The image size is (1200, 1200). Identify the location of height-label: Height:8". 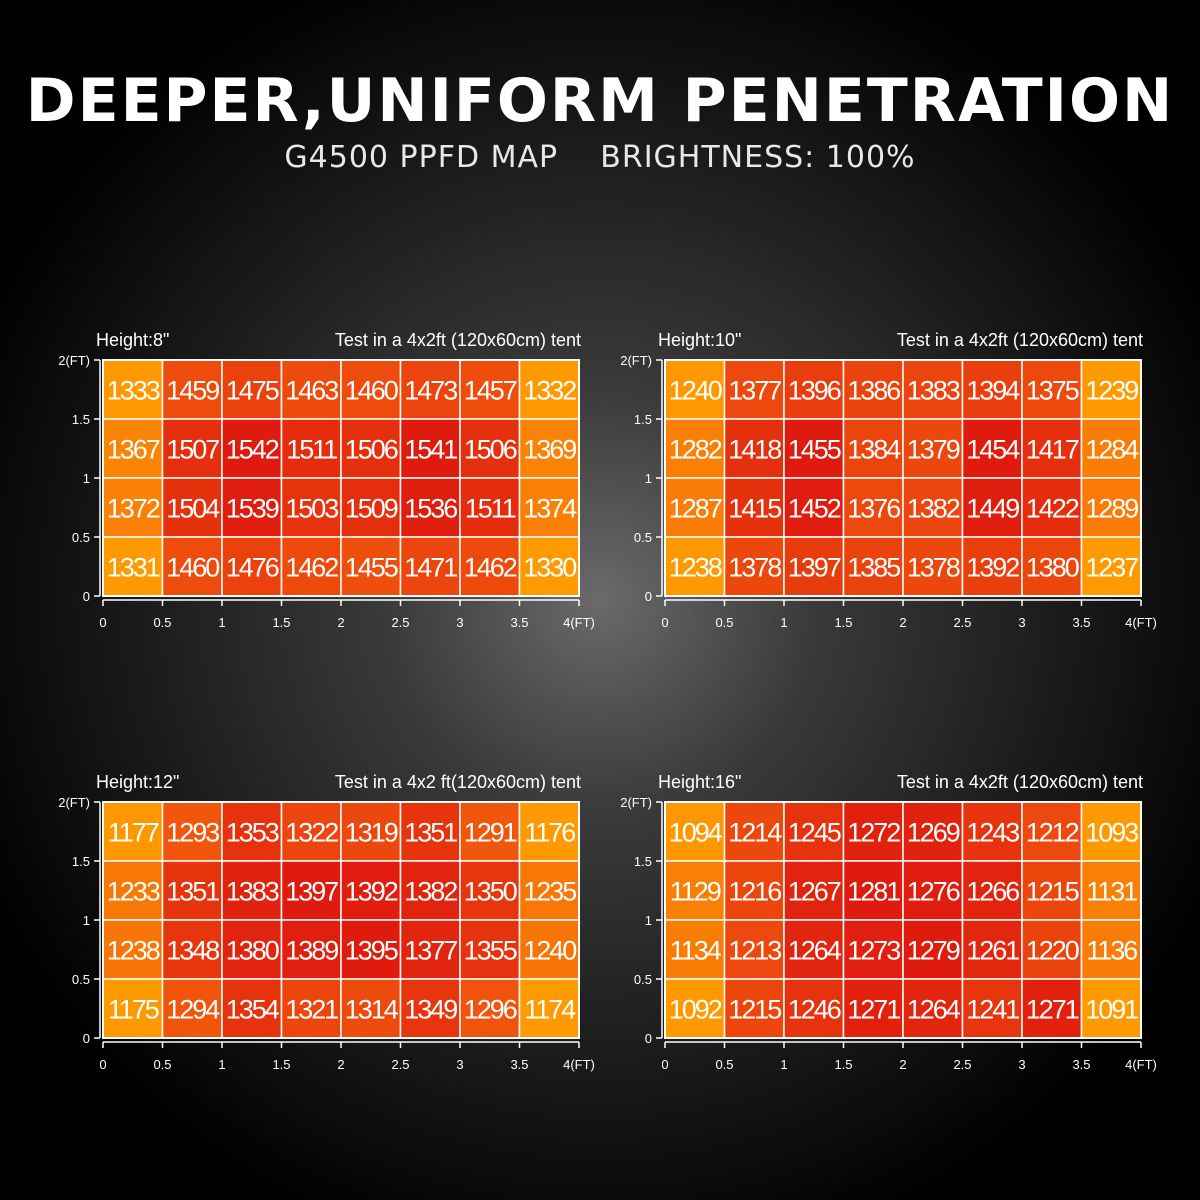
(132, 340).